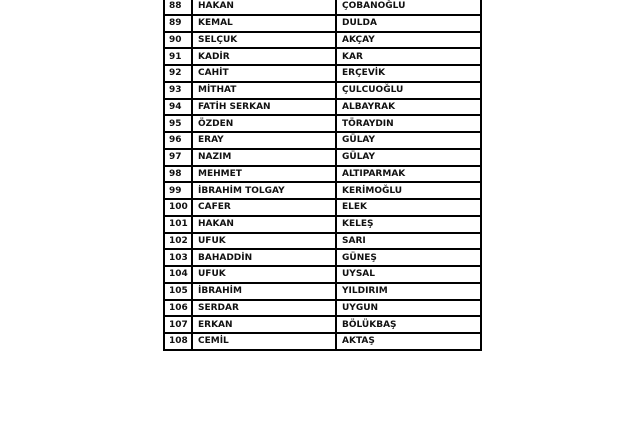 This screenshot has width=640, height=434. Describe the element at coordinates (178, 157) in the screenshot. I see `row-number: 97` at that location.